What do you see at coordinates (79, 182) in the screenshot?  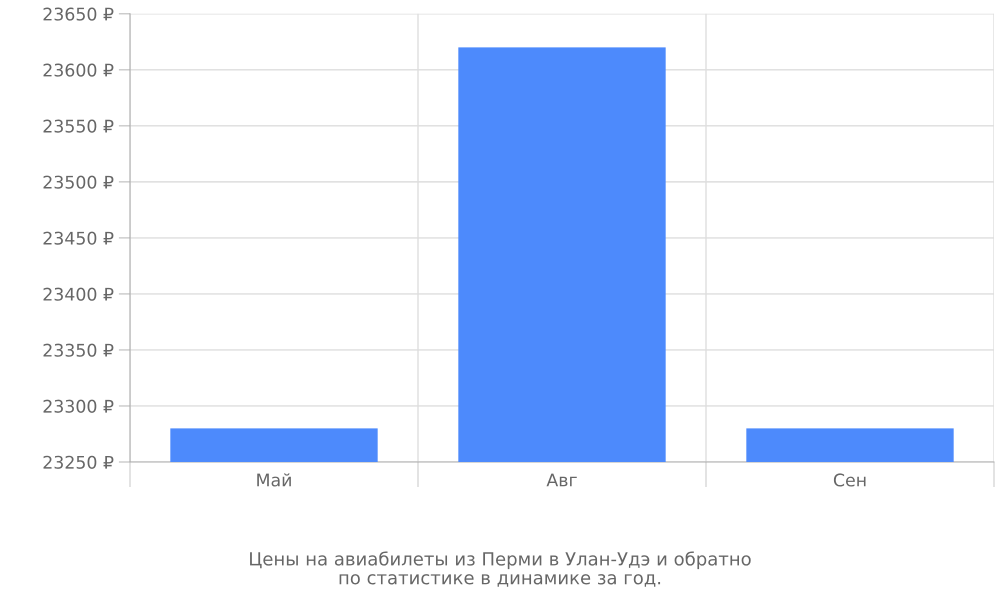 I see `y-tick-label: 23500 ₽` at bounding box center [79, 182].